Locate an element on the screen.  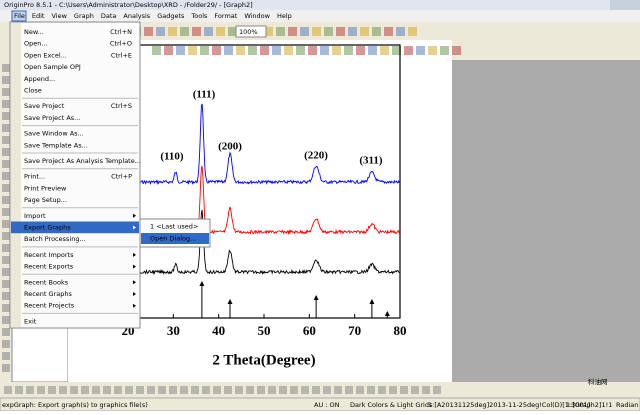
menu-item: Data is located at coordinates (109, 16).